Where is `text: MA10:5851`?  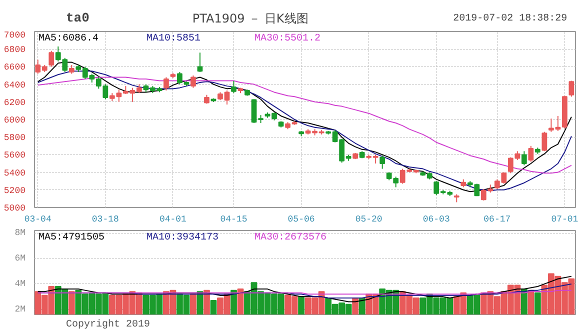
text: MA10:5851 is located at coordinates (173, 39).